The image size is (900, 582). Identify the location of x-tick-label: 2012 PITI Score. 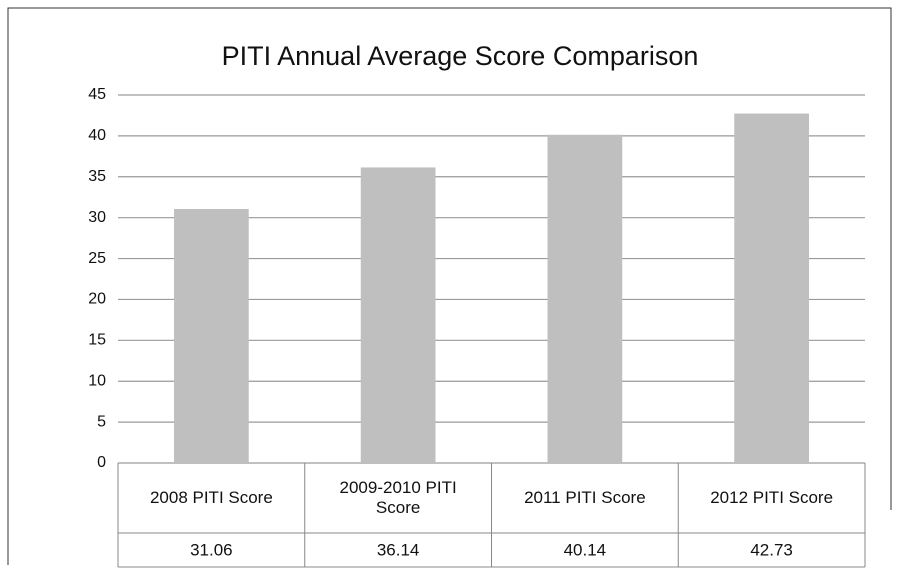
(772, 497).